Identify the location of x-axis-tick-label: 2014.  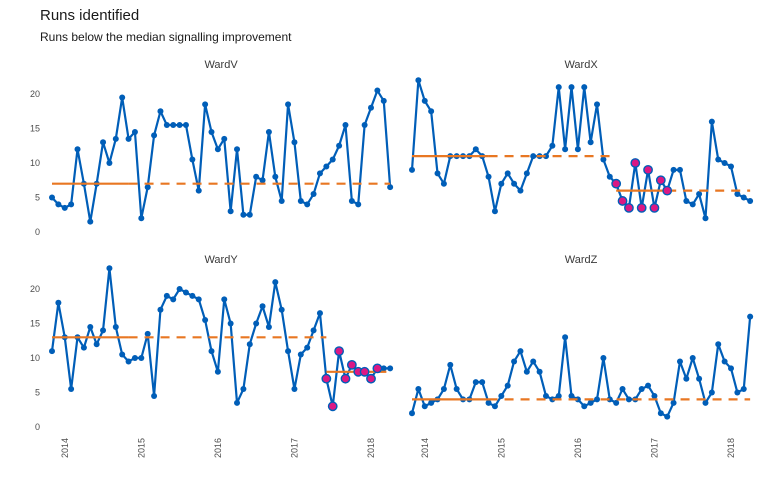
(65, 448).